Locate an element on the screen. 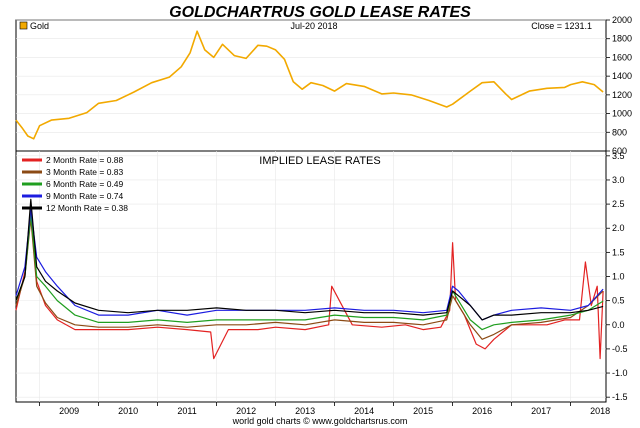 The width and height of the screenshot is (640, 428). legend-label: 2 Month Rate = 0.88 is located at coordinates (85, 160).